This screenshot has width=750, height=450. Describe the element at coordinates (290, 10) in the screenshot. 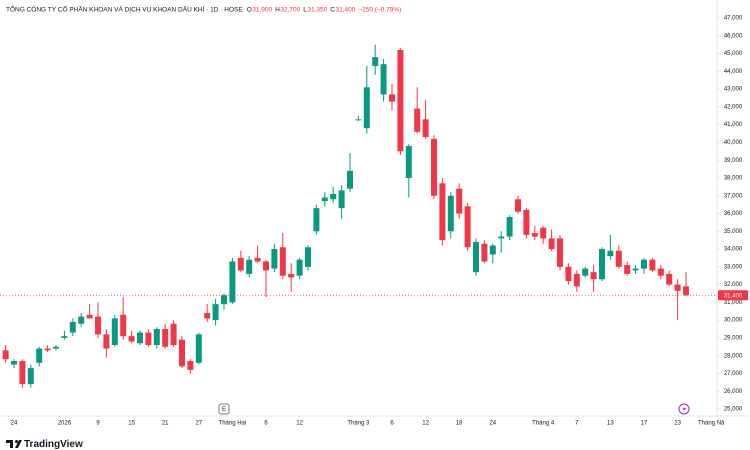

I see `legend-value: 32,700` at that location.